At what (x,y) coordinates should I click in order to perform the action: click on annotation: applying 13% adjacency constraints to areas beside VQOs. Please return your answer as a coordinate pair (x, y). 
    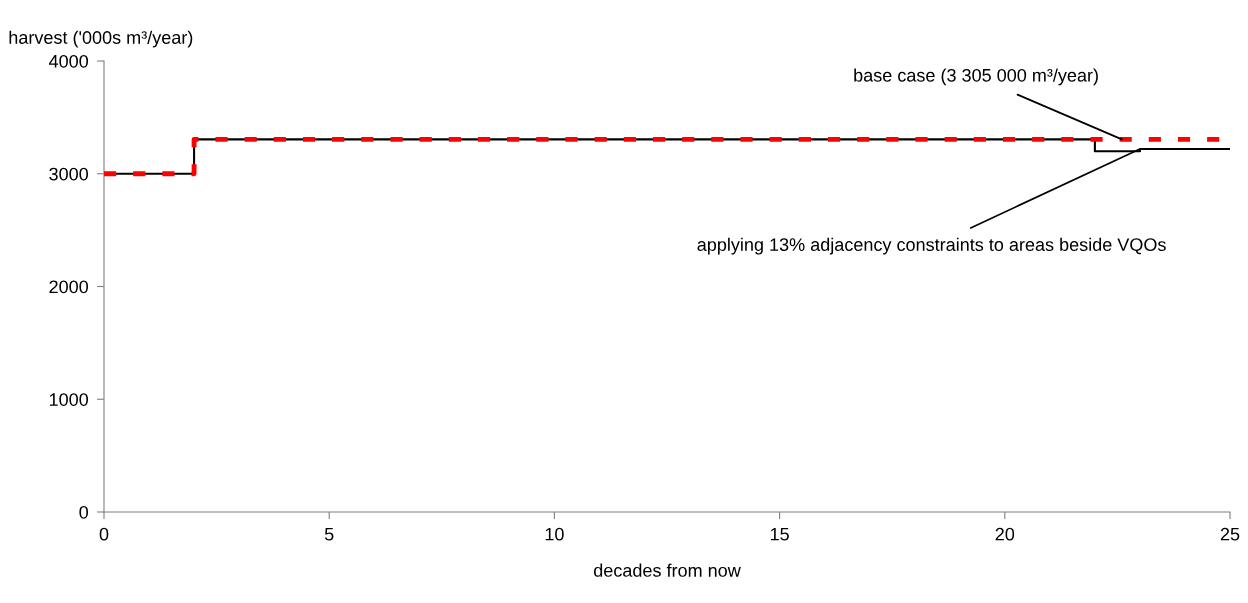
    Looking at the image, I should click on (931, 246).